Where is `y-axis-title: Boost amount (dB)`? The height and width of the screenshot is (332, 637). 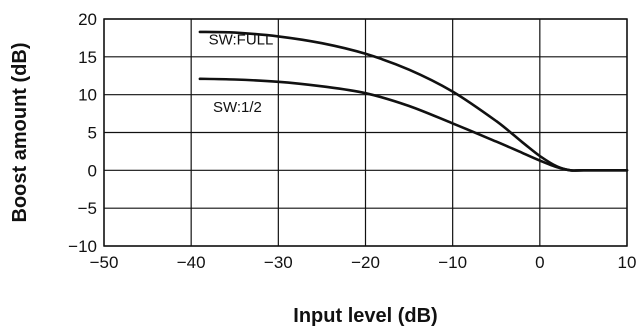 y-axis-title: Boost amount (dB) is located at coordinates (20, 133).